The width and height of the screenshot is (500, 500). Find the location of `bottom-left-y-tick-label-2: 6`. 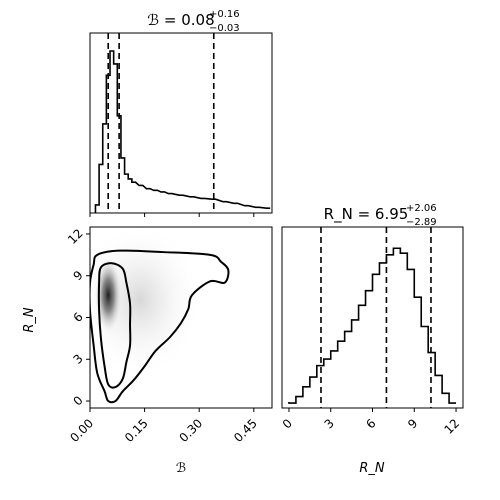

bottom-left-y-tick-label-2: 6 is located at coordinates (77, 317).